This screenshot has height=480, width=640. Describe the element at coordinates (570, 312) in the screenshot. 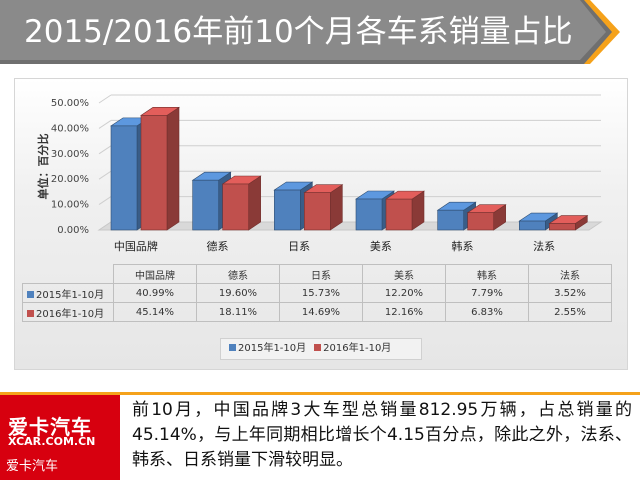

I see `table-cell: 2.55%` at that location.